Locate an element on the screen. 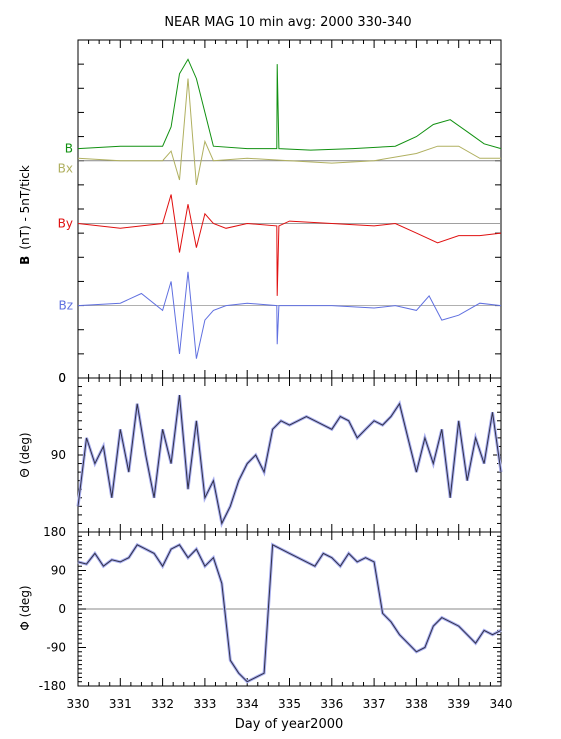 This screenshot has height=739, width=561. theta-y-tick-label: 0 is located at coordinates (62, 378).